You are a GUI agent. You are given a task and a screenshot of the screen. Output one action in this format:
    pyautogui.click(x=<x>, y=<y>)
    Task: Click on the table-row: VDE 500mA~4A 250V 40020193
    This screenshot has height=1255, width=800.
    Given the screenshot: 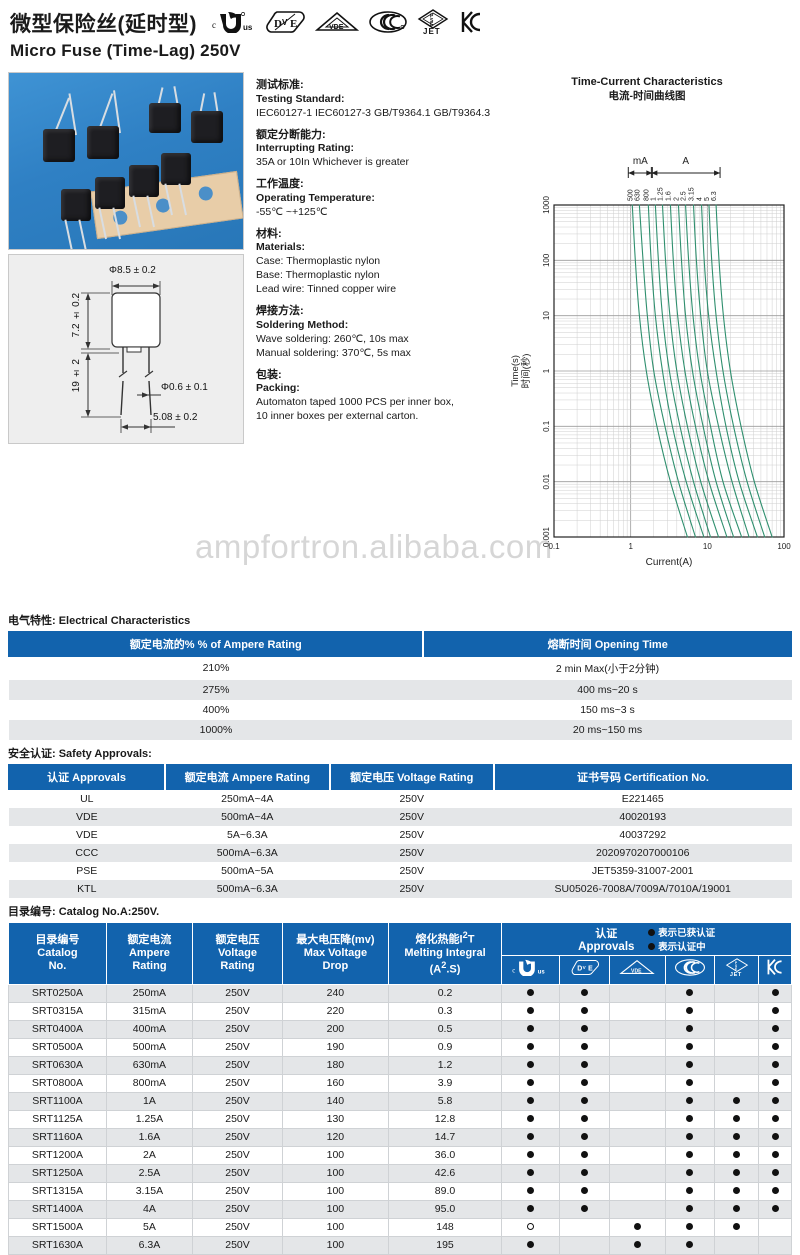 What is the action you would take?
    pyautogui.click(x=400, y=816)
    